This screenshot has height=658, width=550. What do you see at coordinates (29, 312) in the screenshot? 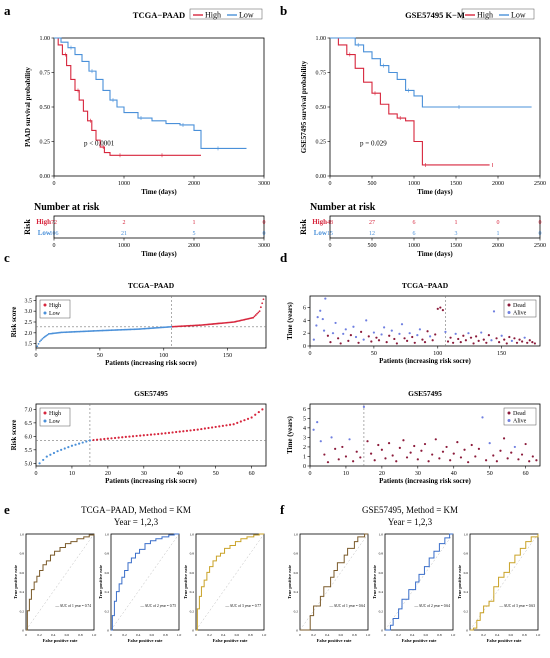
I see `risk-score-c-top-ytick-label: 3.0` at bounding box center [29, 312].